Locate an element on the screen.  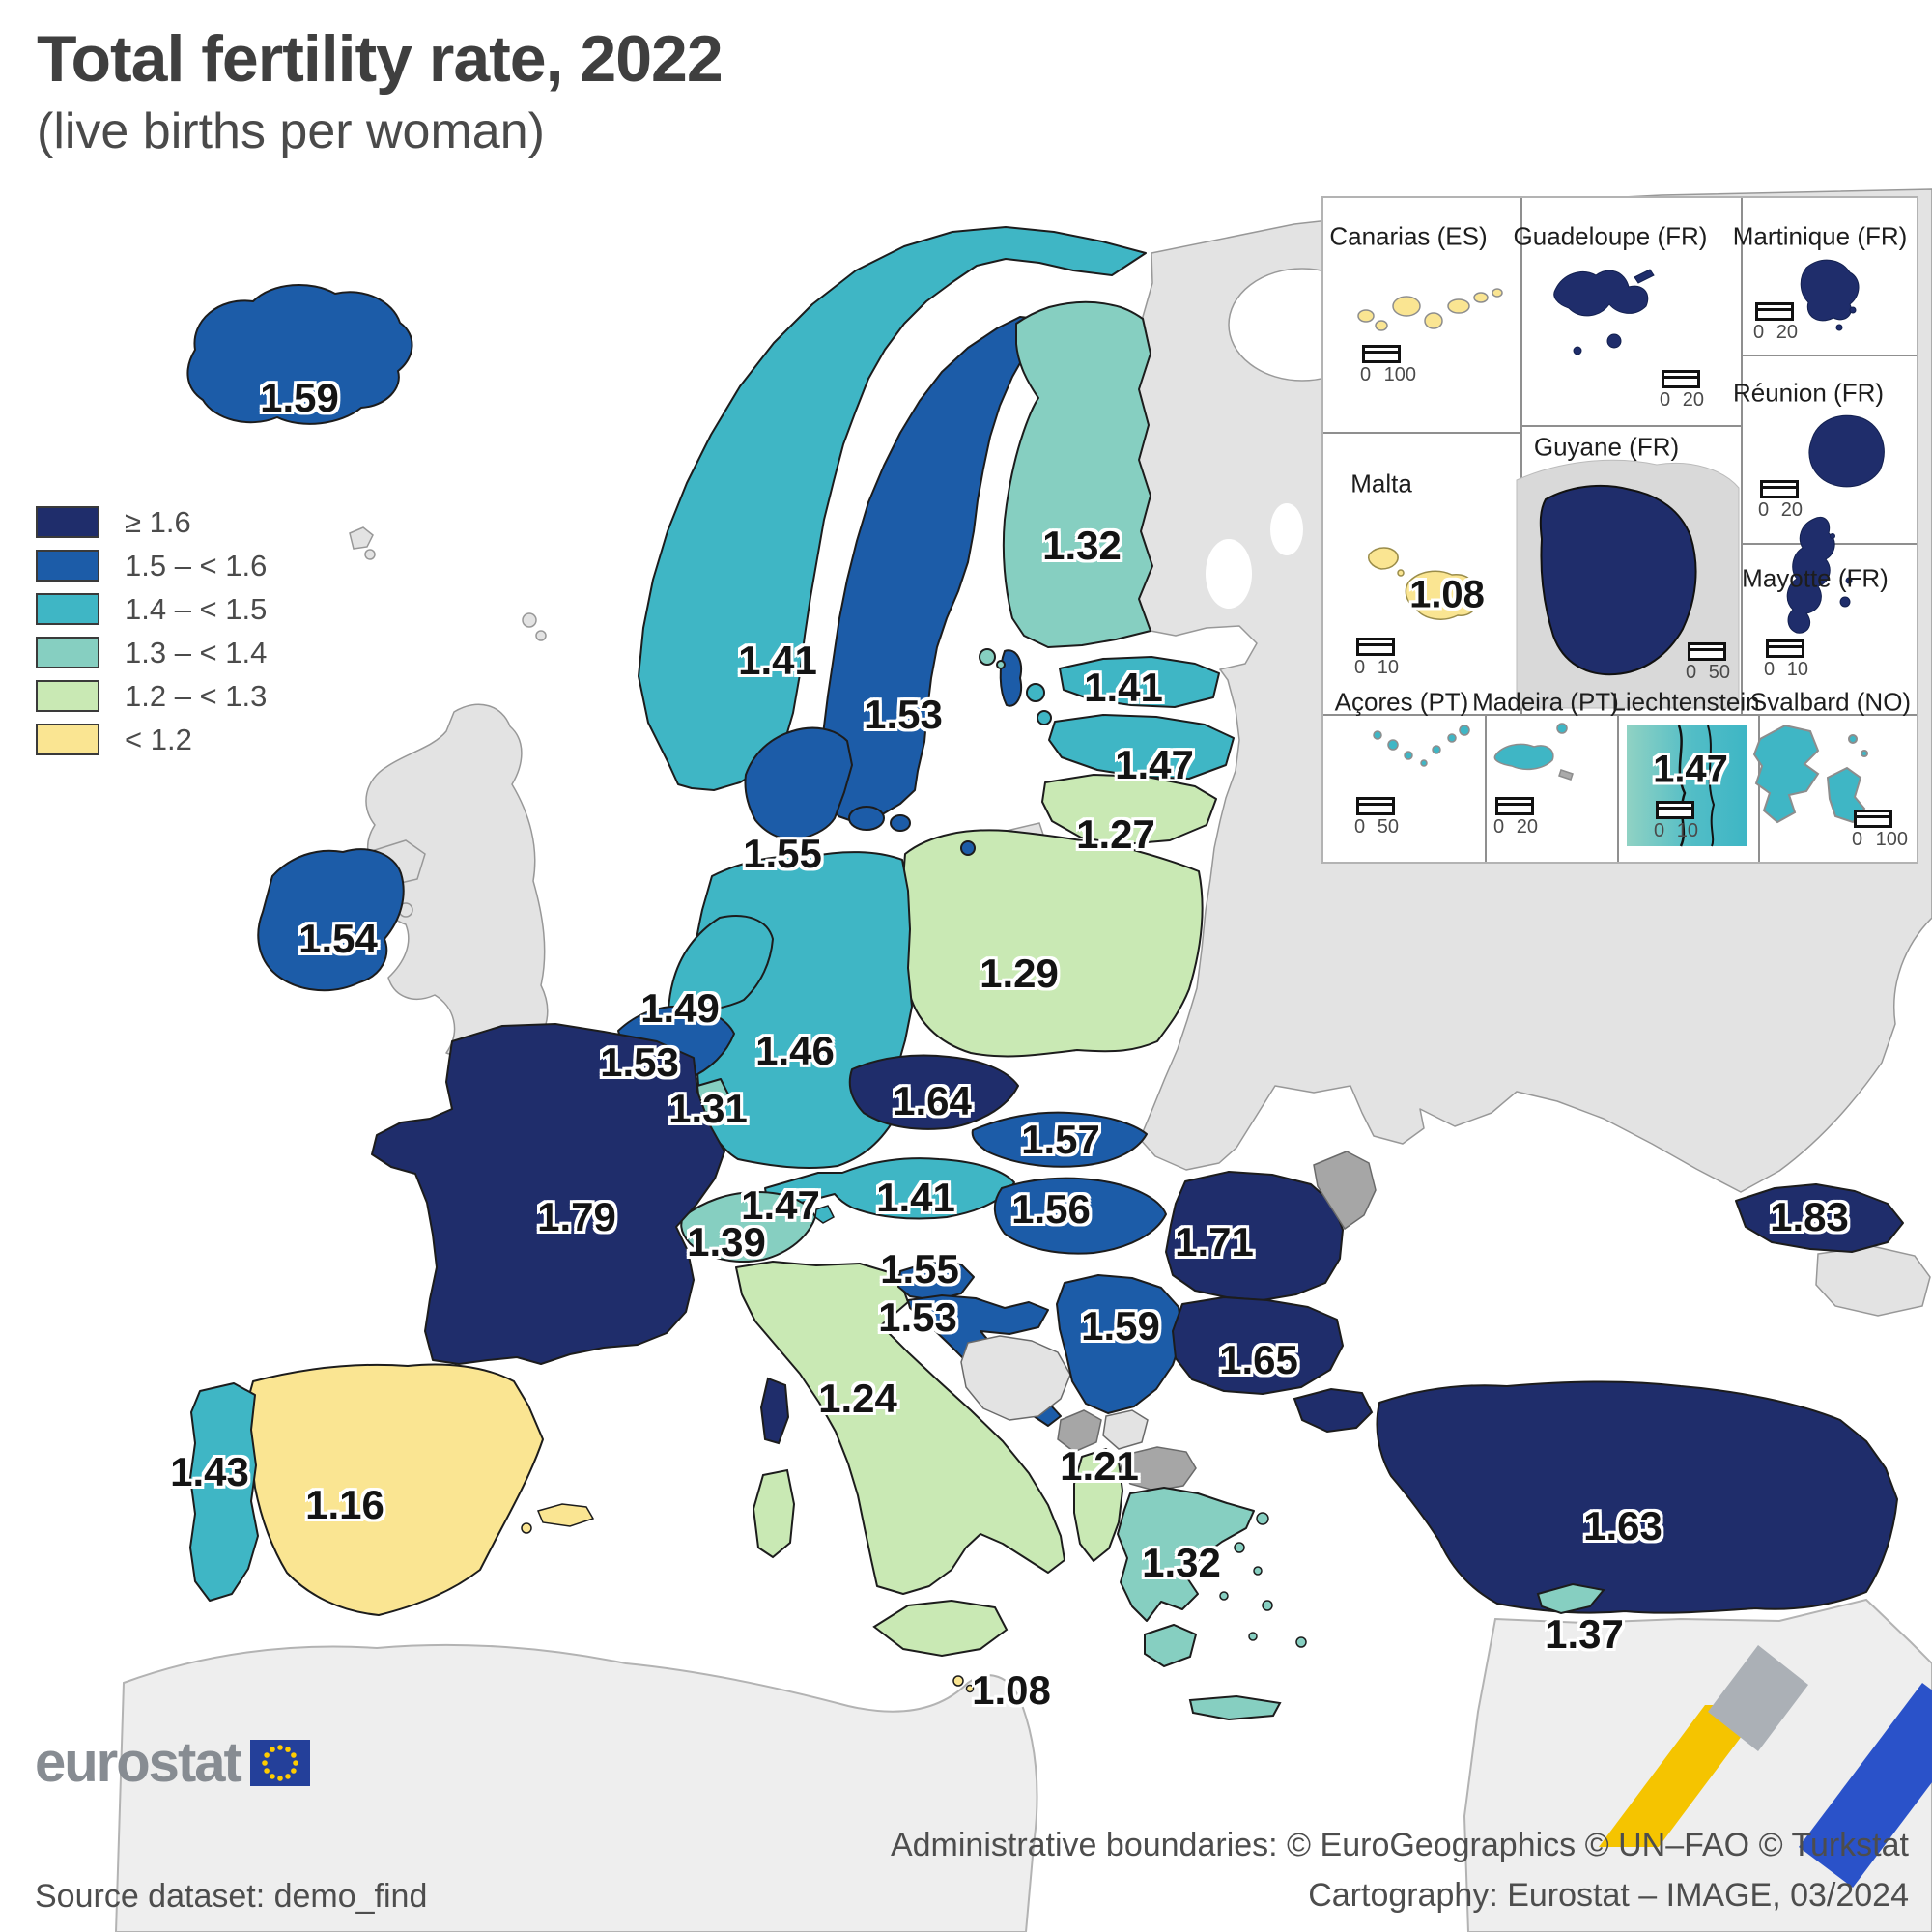
guadeloupe-islands is located at coordinates (1604, 312).